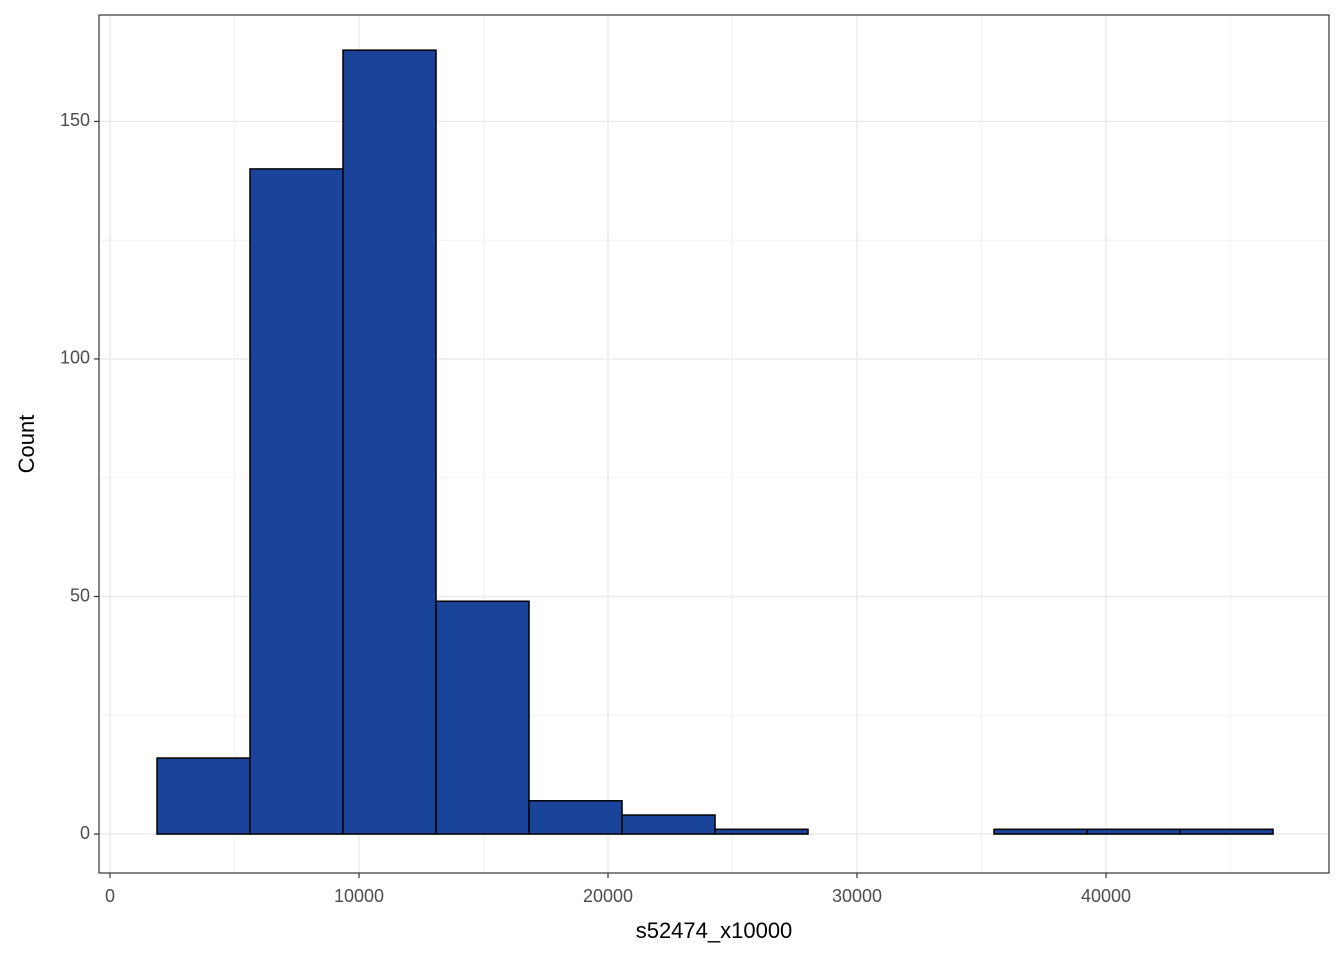 This screenshot has width=1344, height=960. Describe the element at coordinates (80, 595) in the screenshot. I see `y-tick-label: 50` at that location.